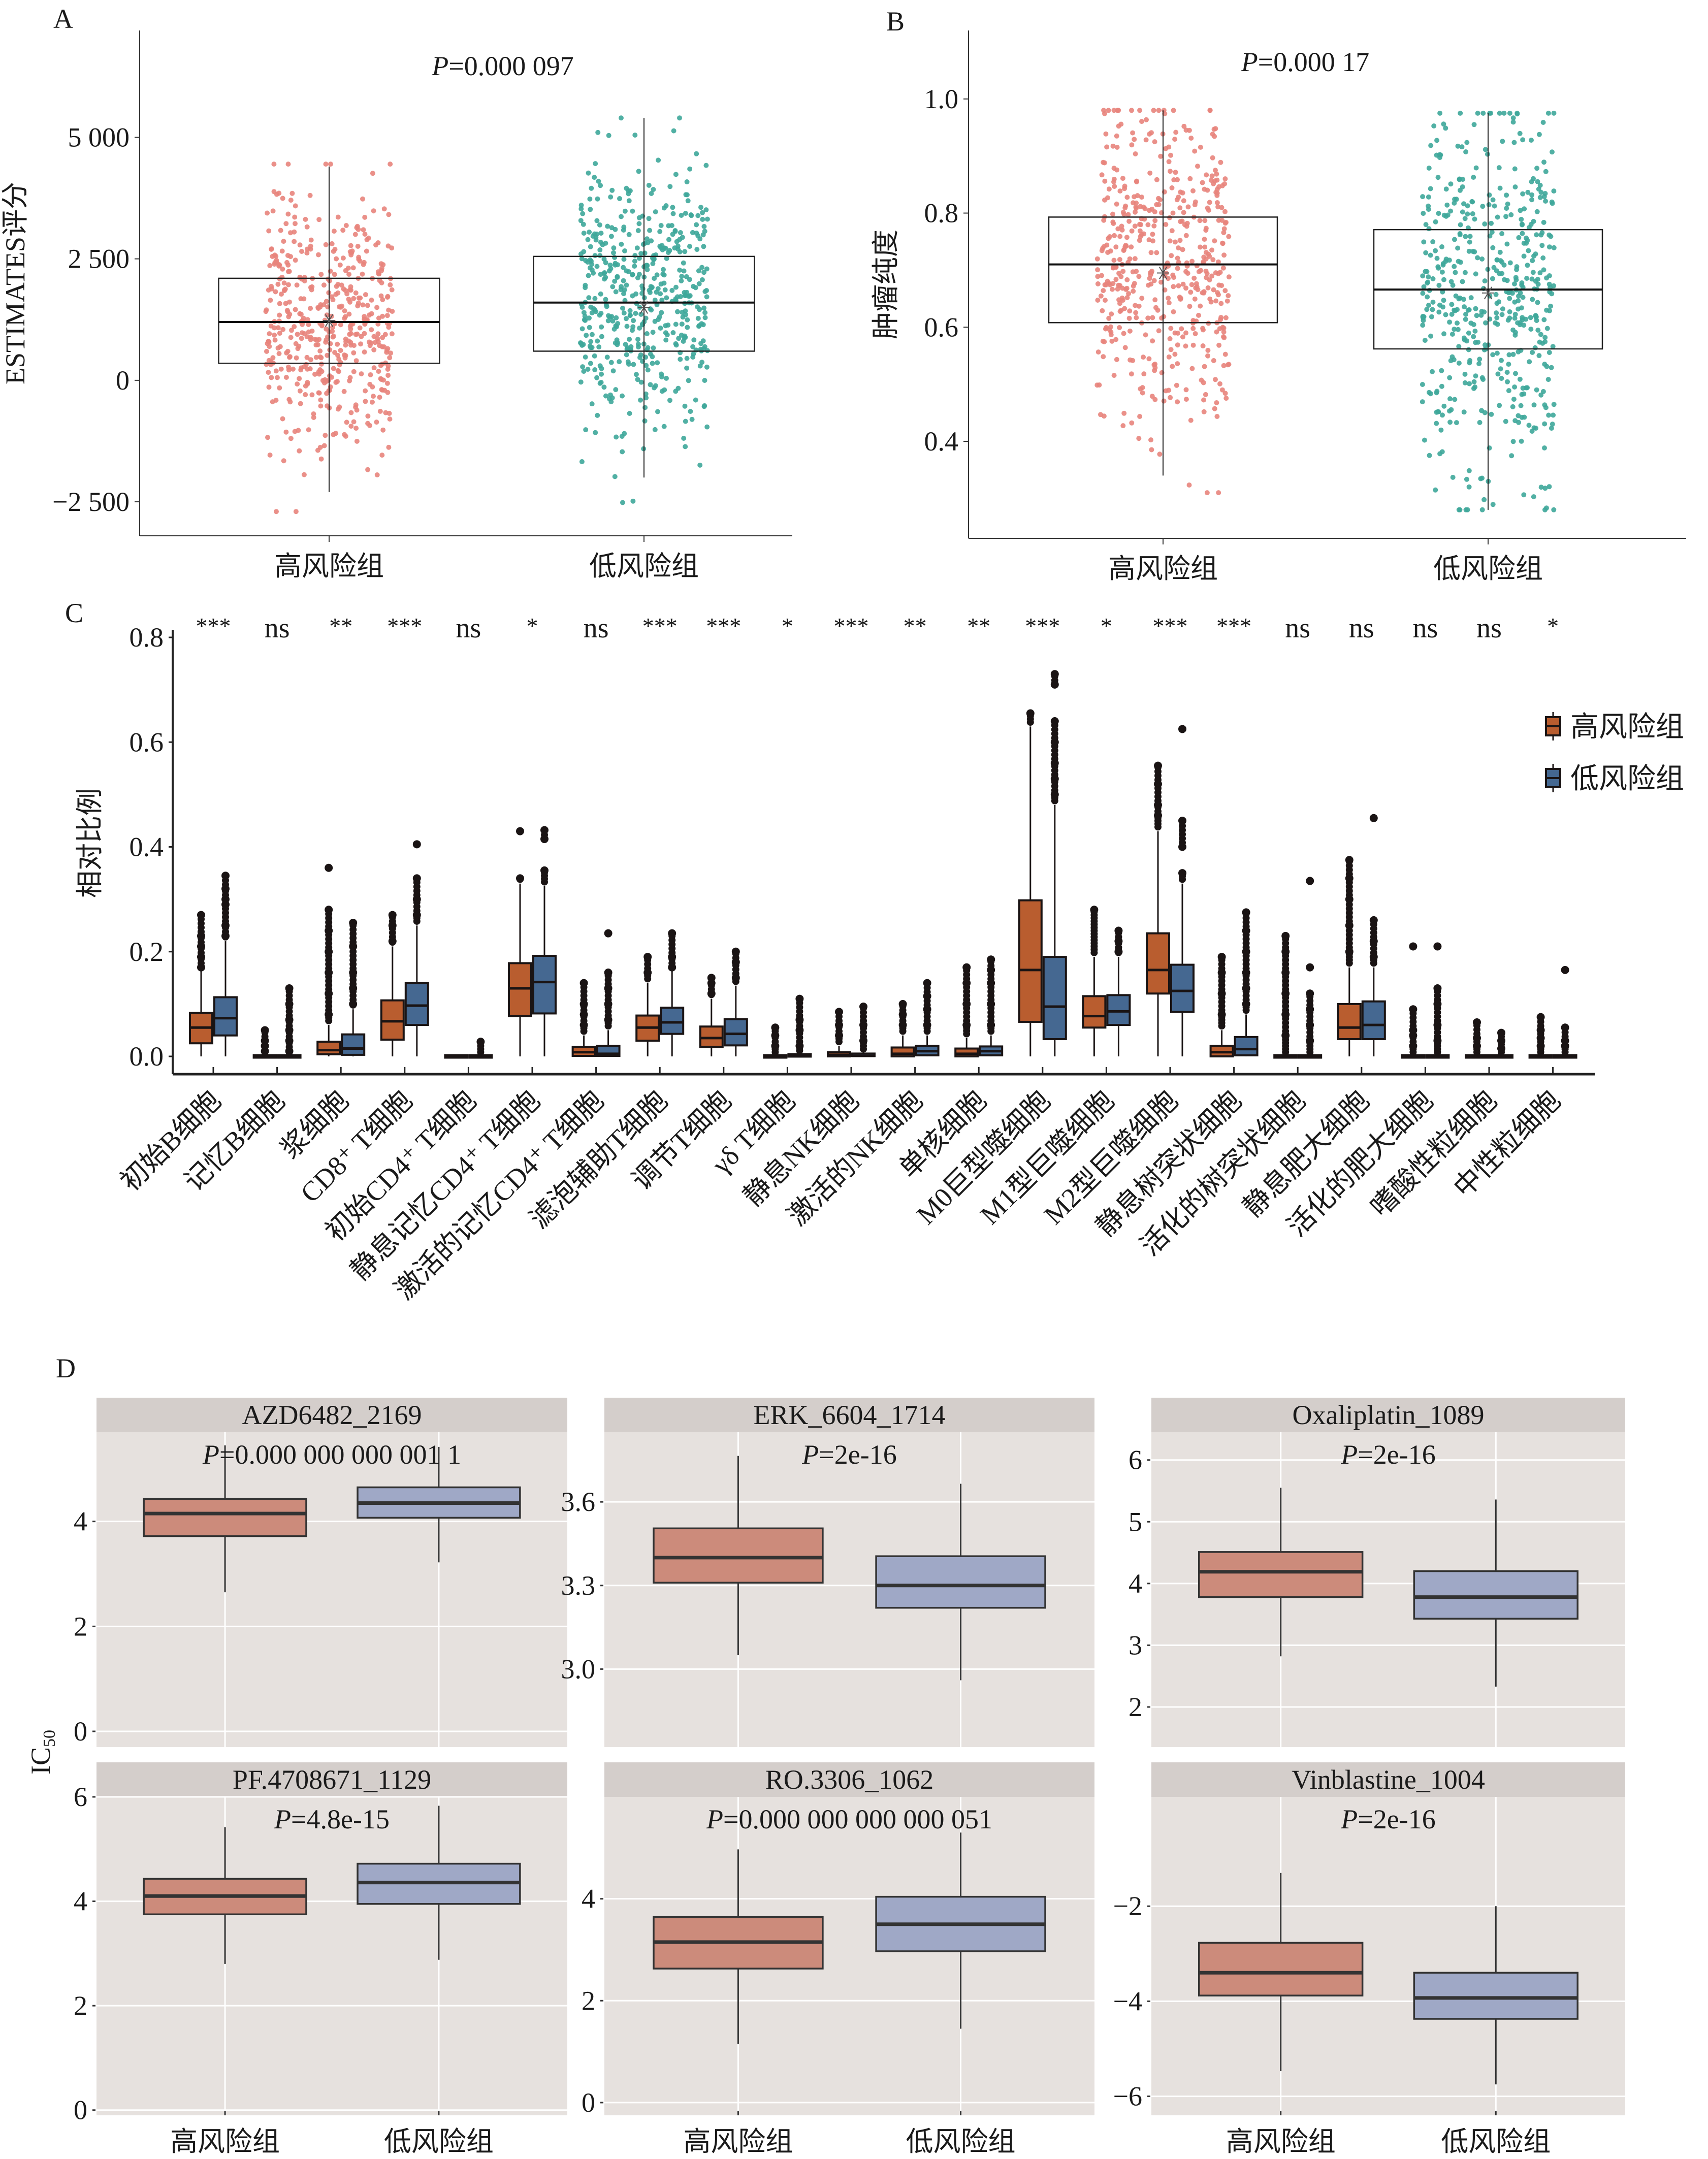 Image resolution: width=1708 pixels, height=2159 pixels. Describe the element at coordinates (596, 628) in the screenshot. I see `significance-label: ns` at that location.